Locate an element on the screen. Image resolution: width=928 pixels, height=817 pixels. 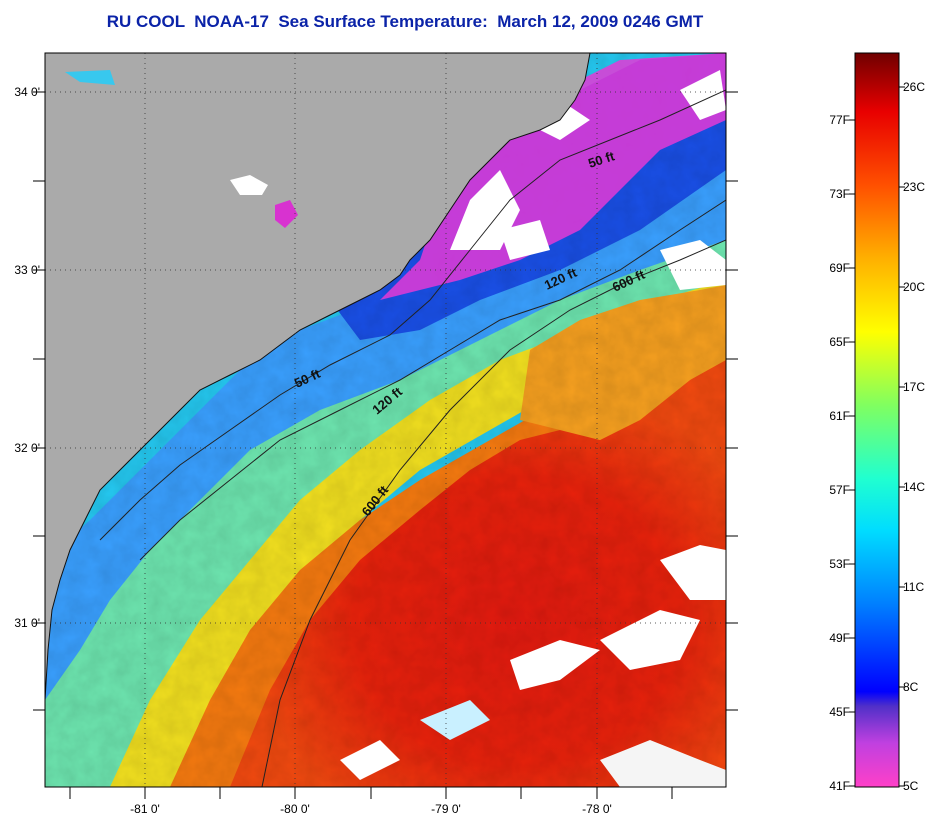
fahrenheit-label: 65F is located at coordinates (839, 342).